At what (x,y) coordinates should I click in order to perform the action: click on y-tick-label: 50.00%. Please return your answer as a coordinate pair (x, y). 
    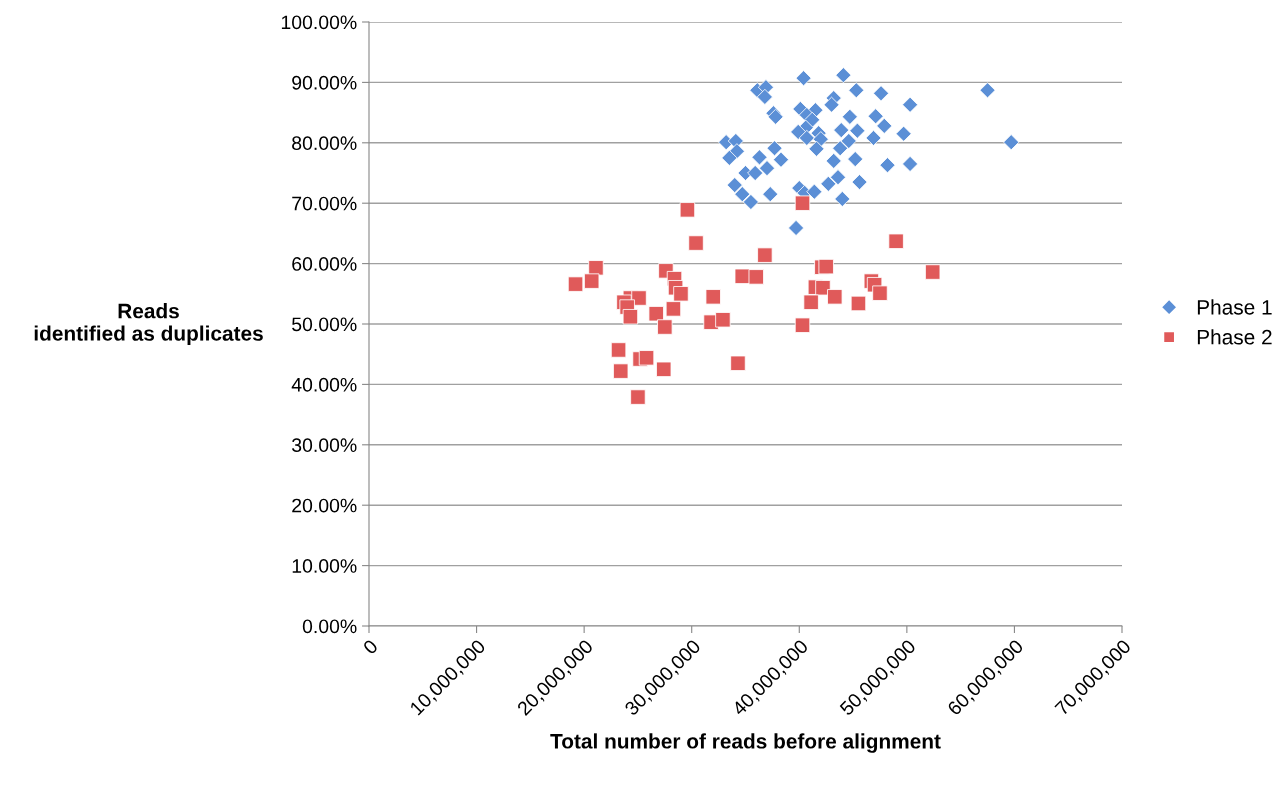
    Looking at the image, I should click on (324, 324).